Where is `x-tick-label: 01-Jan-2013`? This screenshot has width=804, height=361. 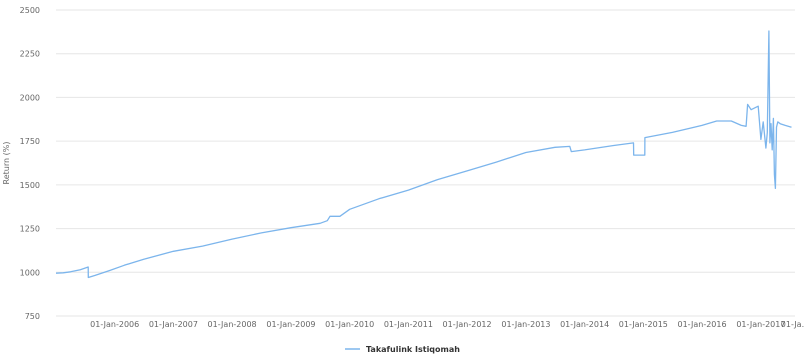
x-tick-label: 01-Jan-2013 is located at coordinates (525, 324).